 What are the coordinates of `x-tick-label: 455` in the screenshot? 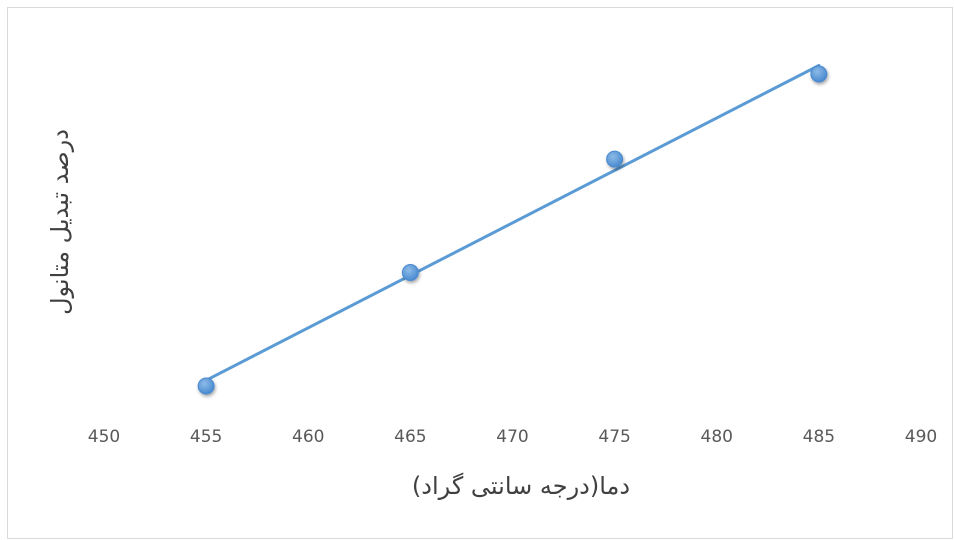 It's located at (206, 437).